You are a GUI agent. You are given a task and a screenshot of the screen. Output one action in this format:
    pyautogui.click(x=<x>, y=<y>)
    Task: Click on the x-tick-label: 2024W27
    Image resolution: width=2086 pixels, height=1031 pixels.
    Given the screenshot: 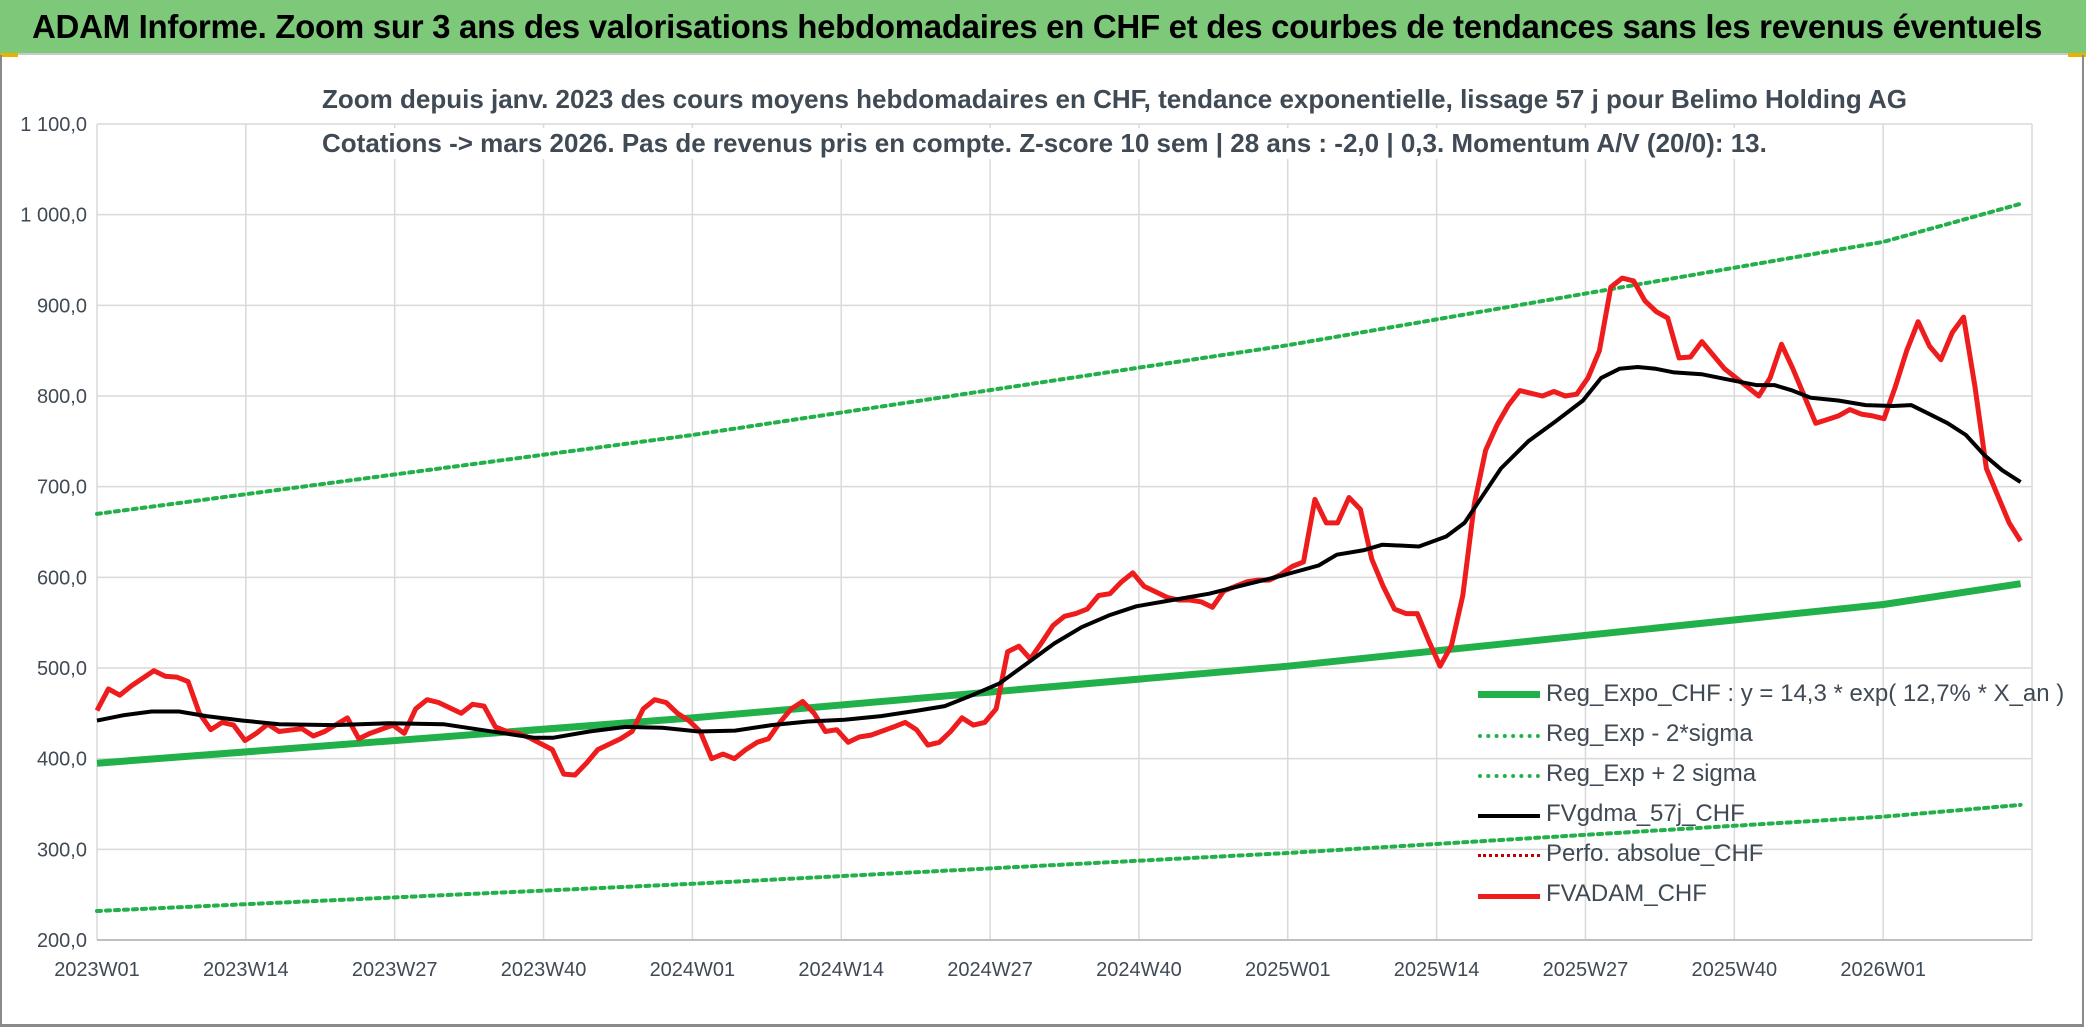 What is the action you would take?
    pyautogui.click(x=990, y=970)
    